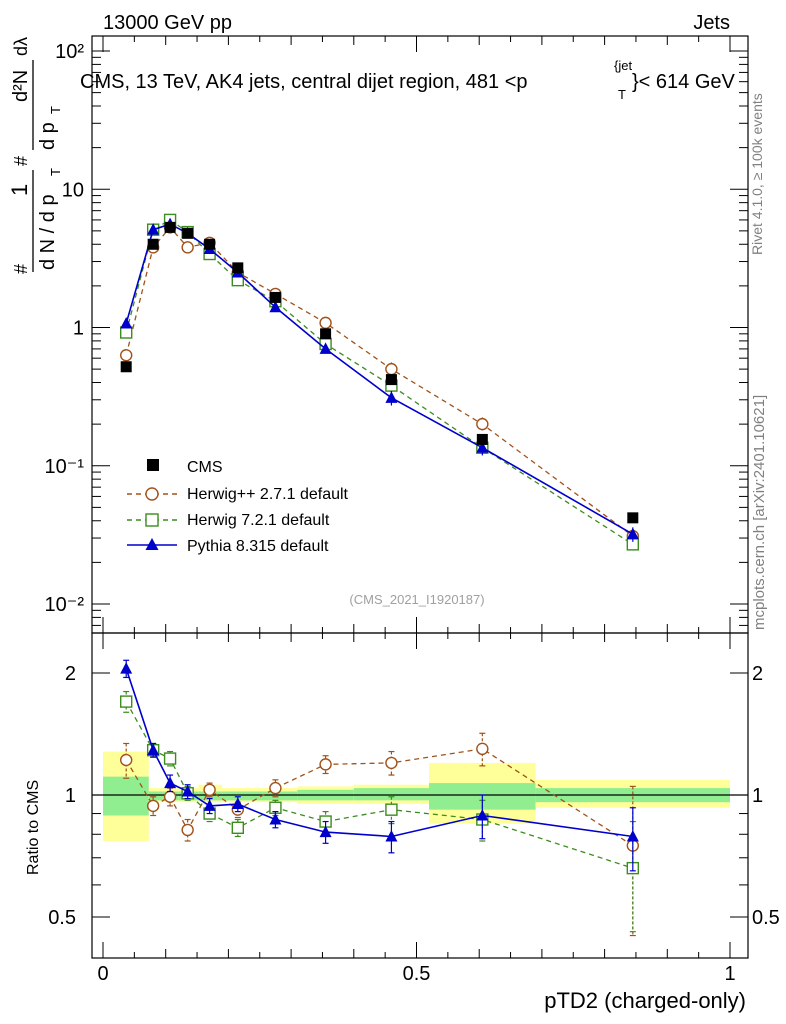 The height and width of the screenshot is (1024, 786). What do you see at coordinates (126, 332) in the screenshot?
I see `data-point-herwig7` at bounding box center [126, 332].